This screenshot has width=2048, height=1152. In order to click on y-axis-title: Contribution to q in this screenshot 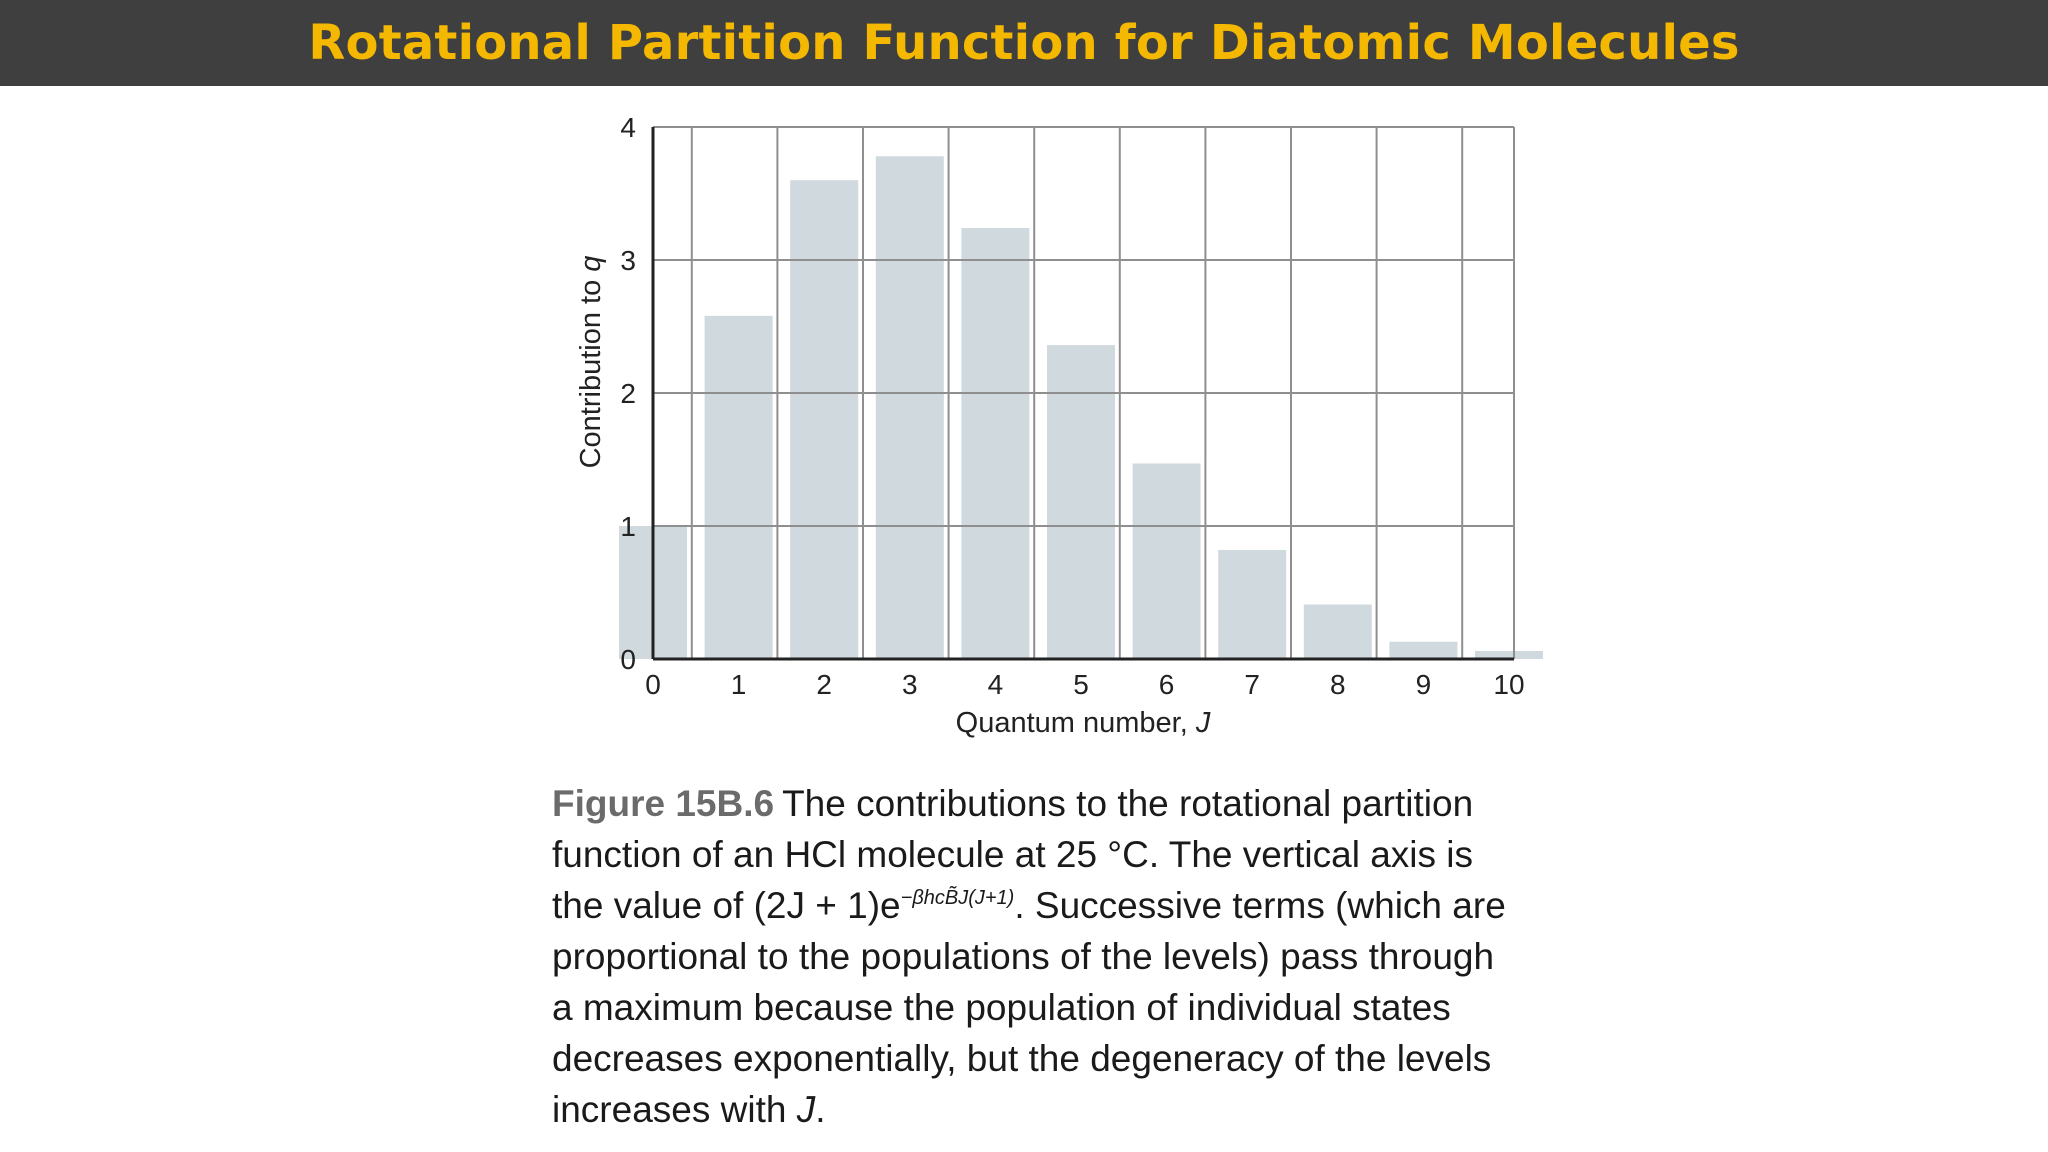, I will do `click(591, 362)`.